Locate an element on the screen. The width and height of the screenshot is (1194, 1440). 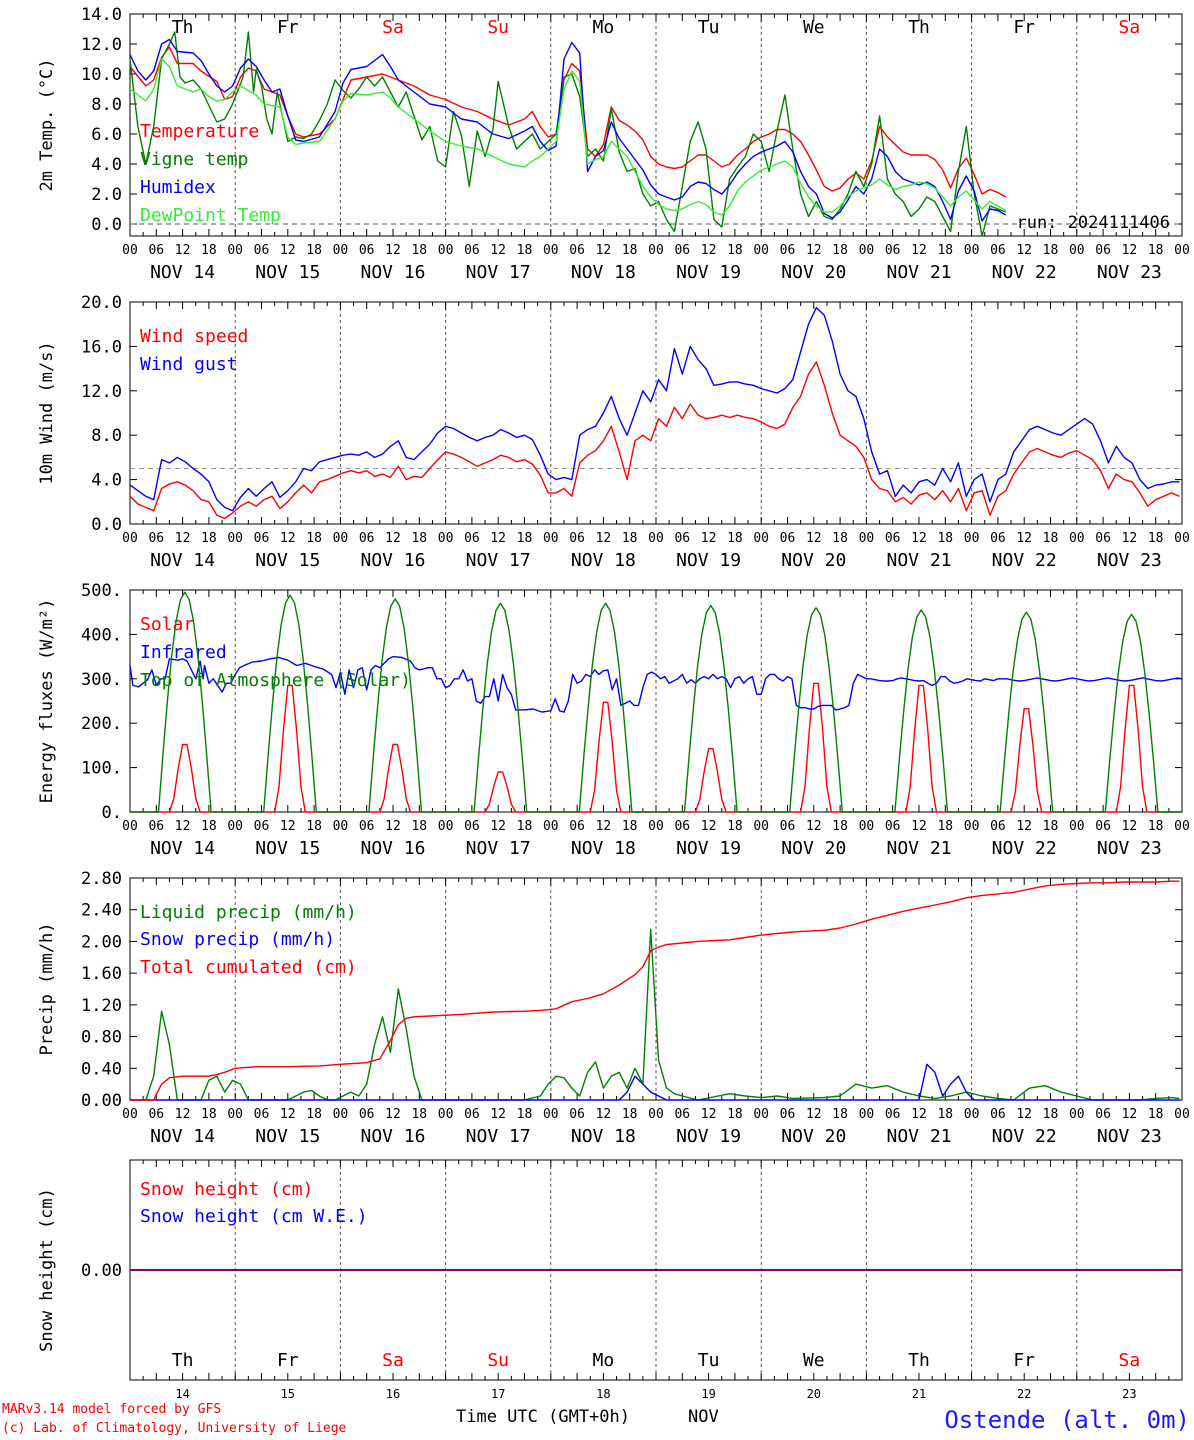
series-line-wind-speed is located at coordinates (654, 440).